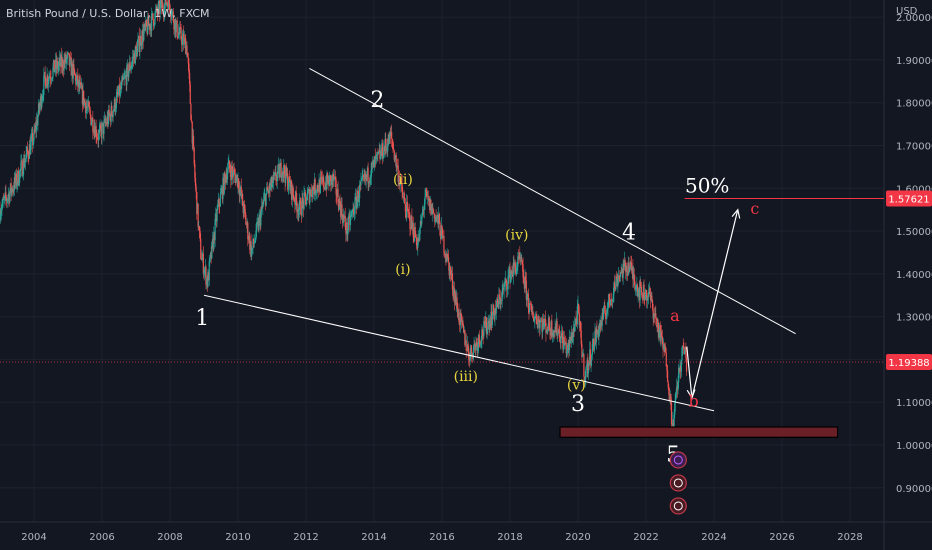  What do you see at coordinates (914, 318) in the screenshot?
I see `y-tick-label: 1.30000` at bounding box center [914, 318].